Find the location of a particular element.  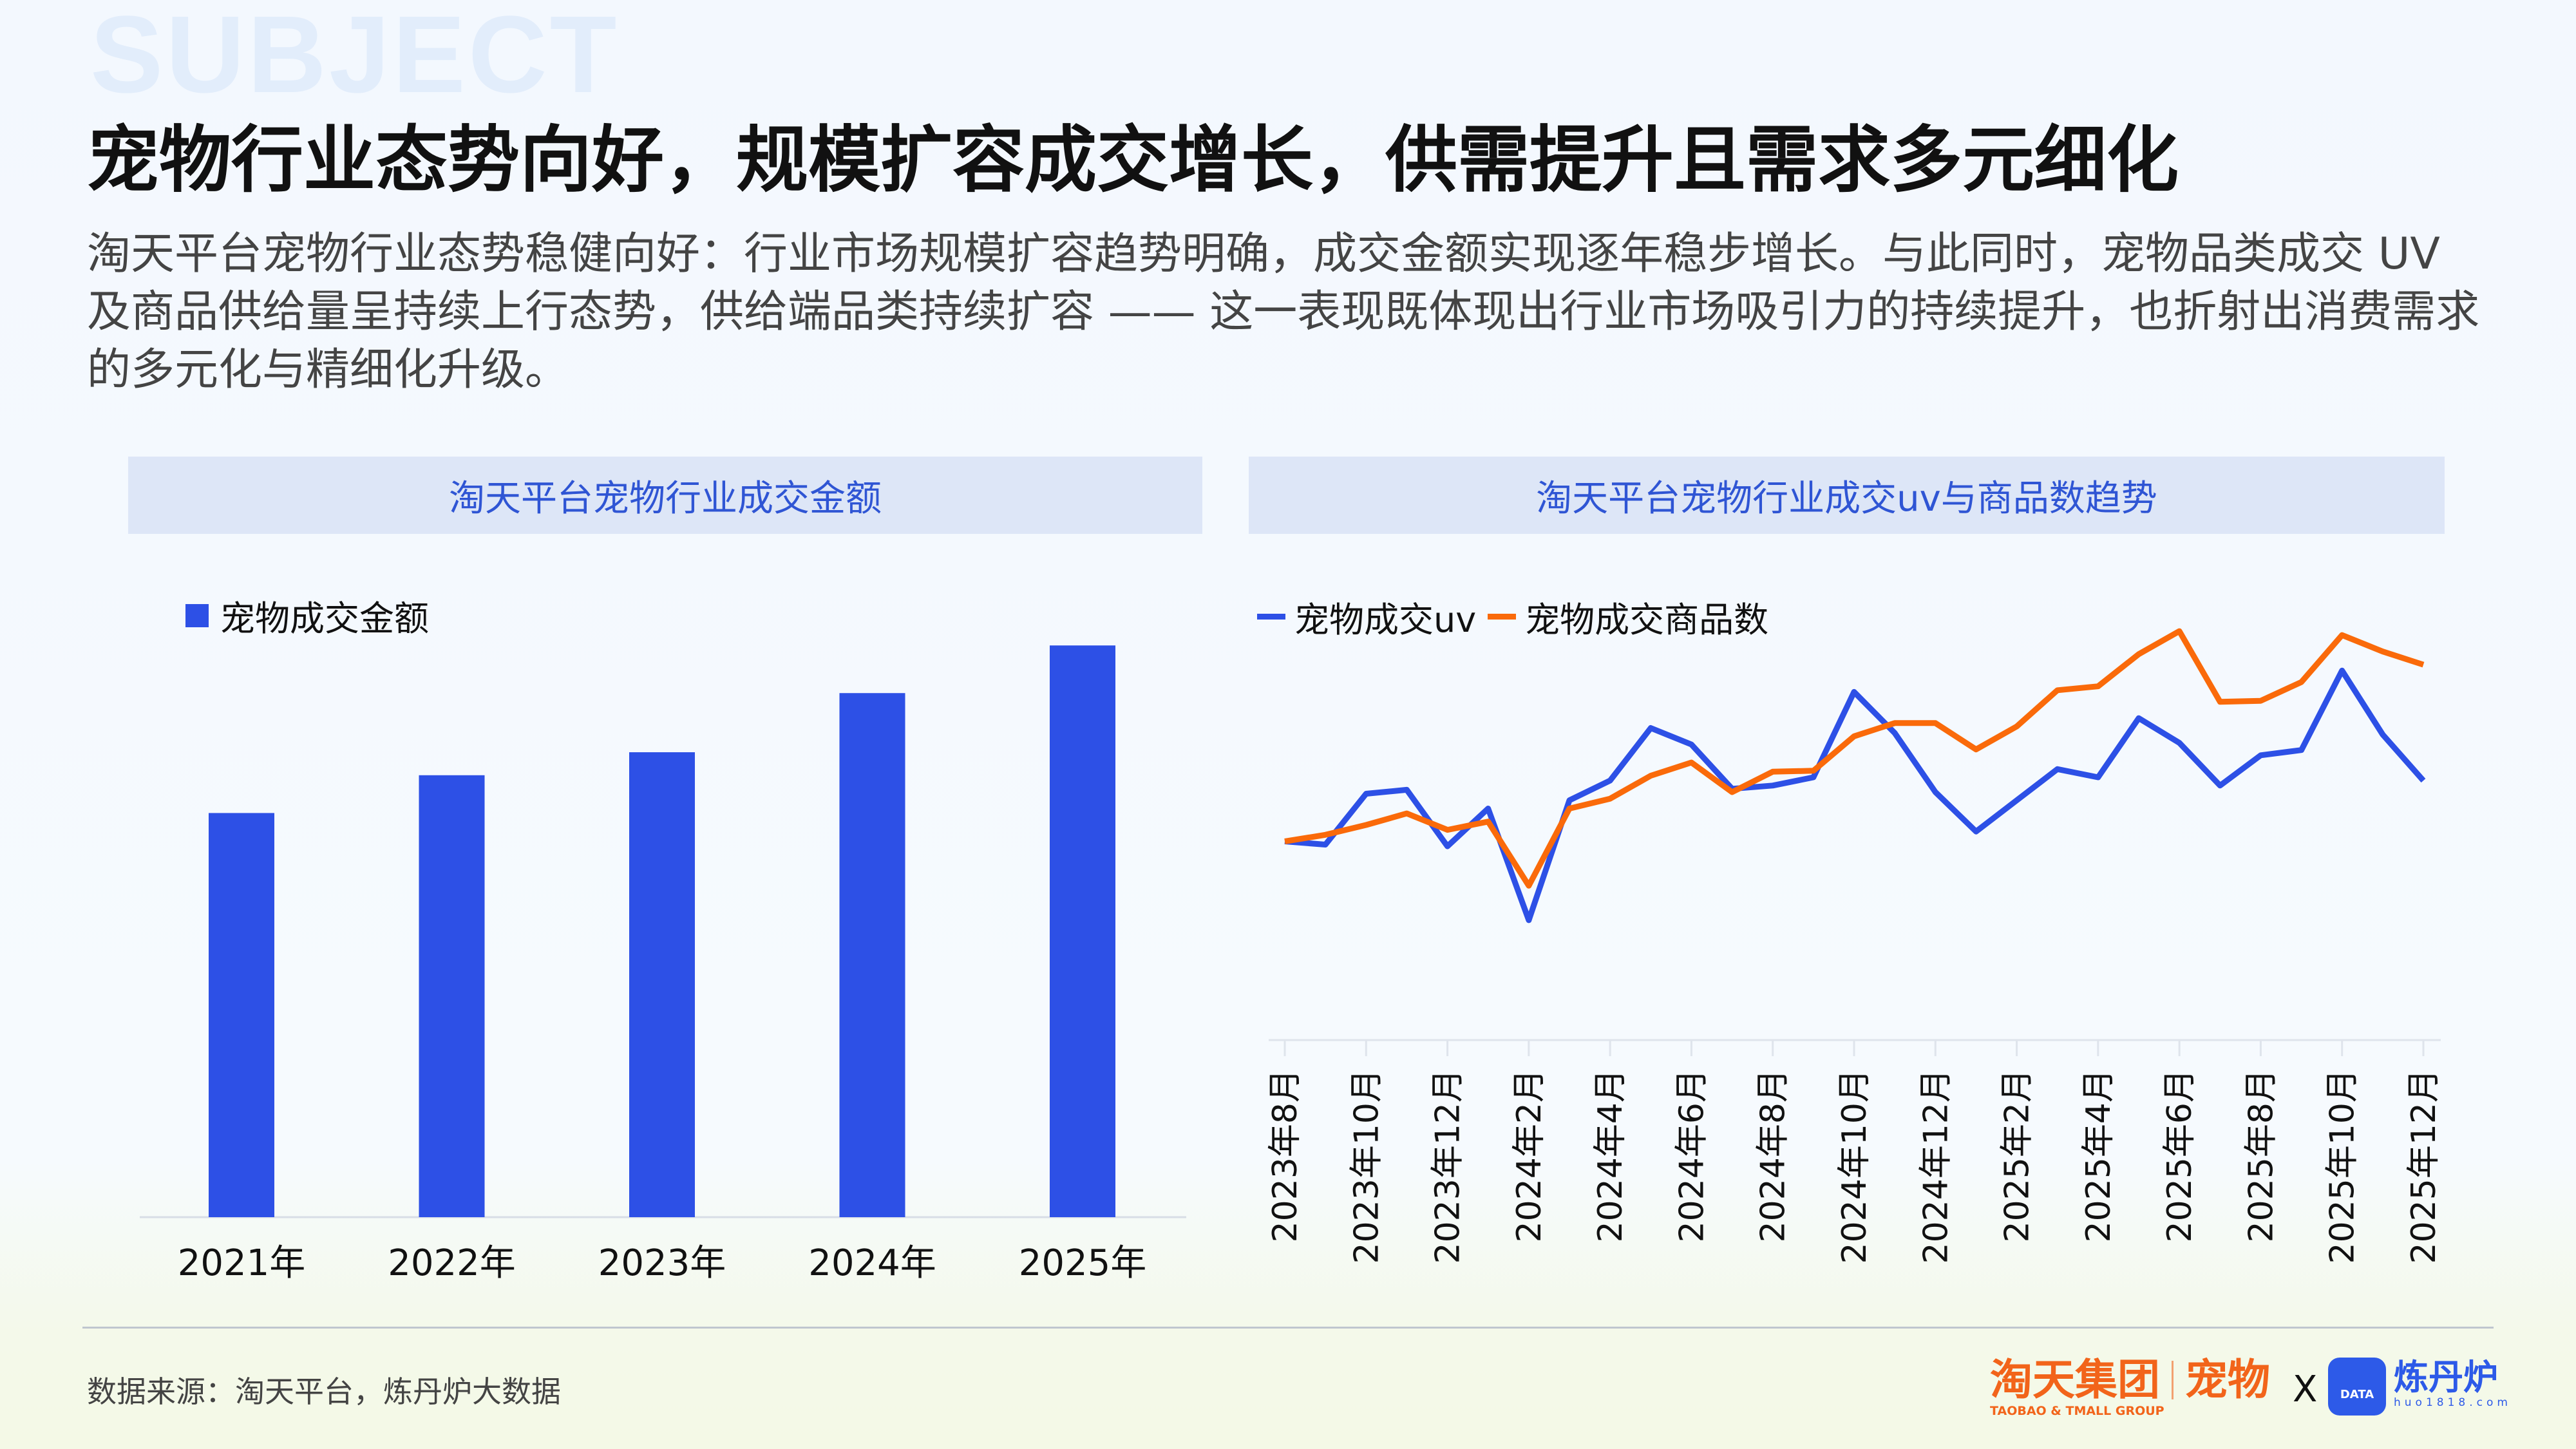

bar-x-label: 2022年 is located at coordinates (452, 1263).